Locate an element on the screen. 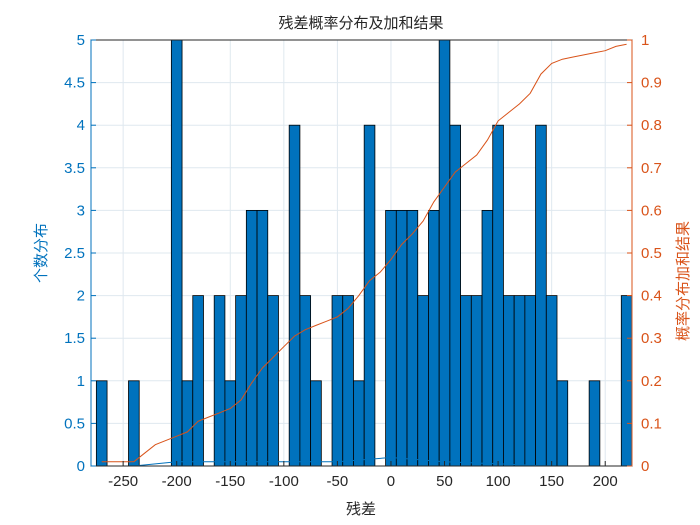 The height and width of the screenshot is (525, 700). y-right-tick-label: 0.4 is located at coordinates (651, 296).